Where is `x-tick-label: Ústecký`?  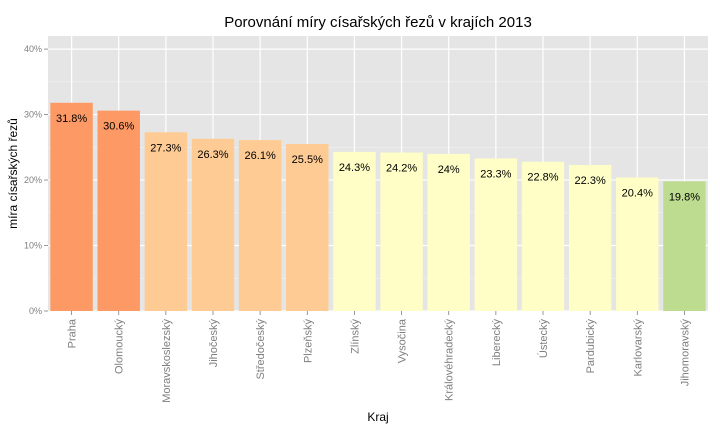
x-tick-label: Ústecký is located at coordinates (543, 339).